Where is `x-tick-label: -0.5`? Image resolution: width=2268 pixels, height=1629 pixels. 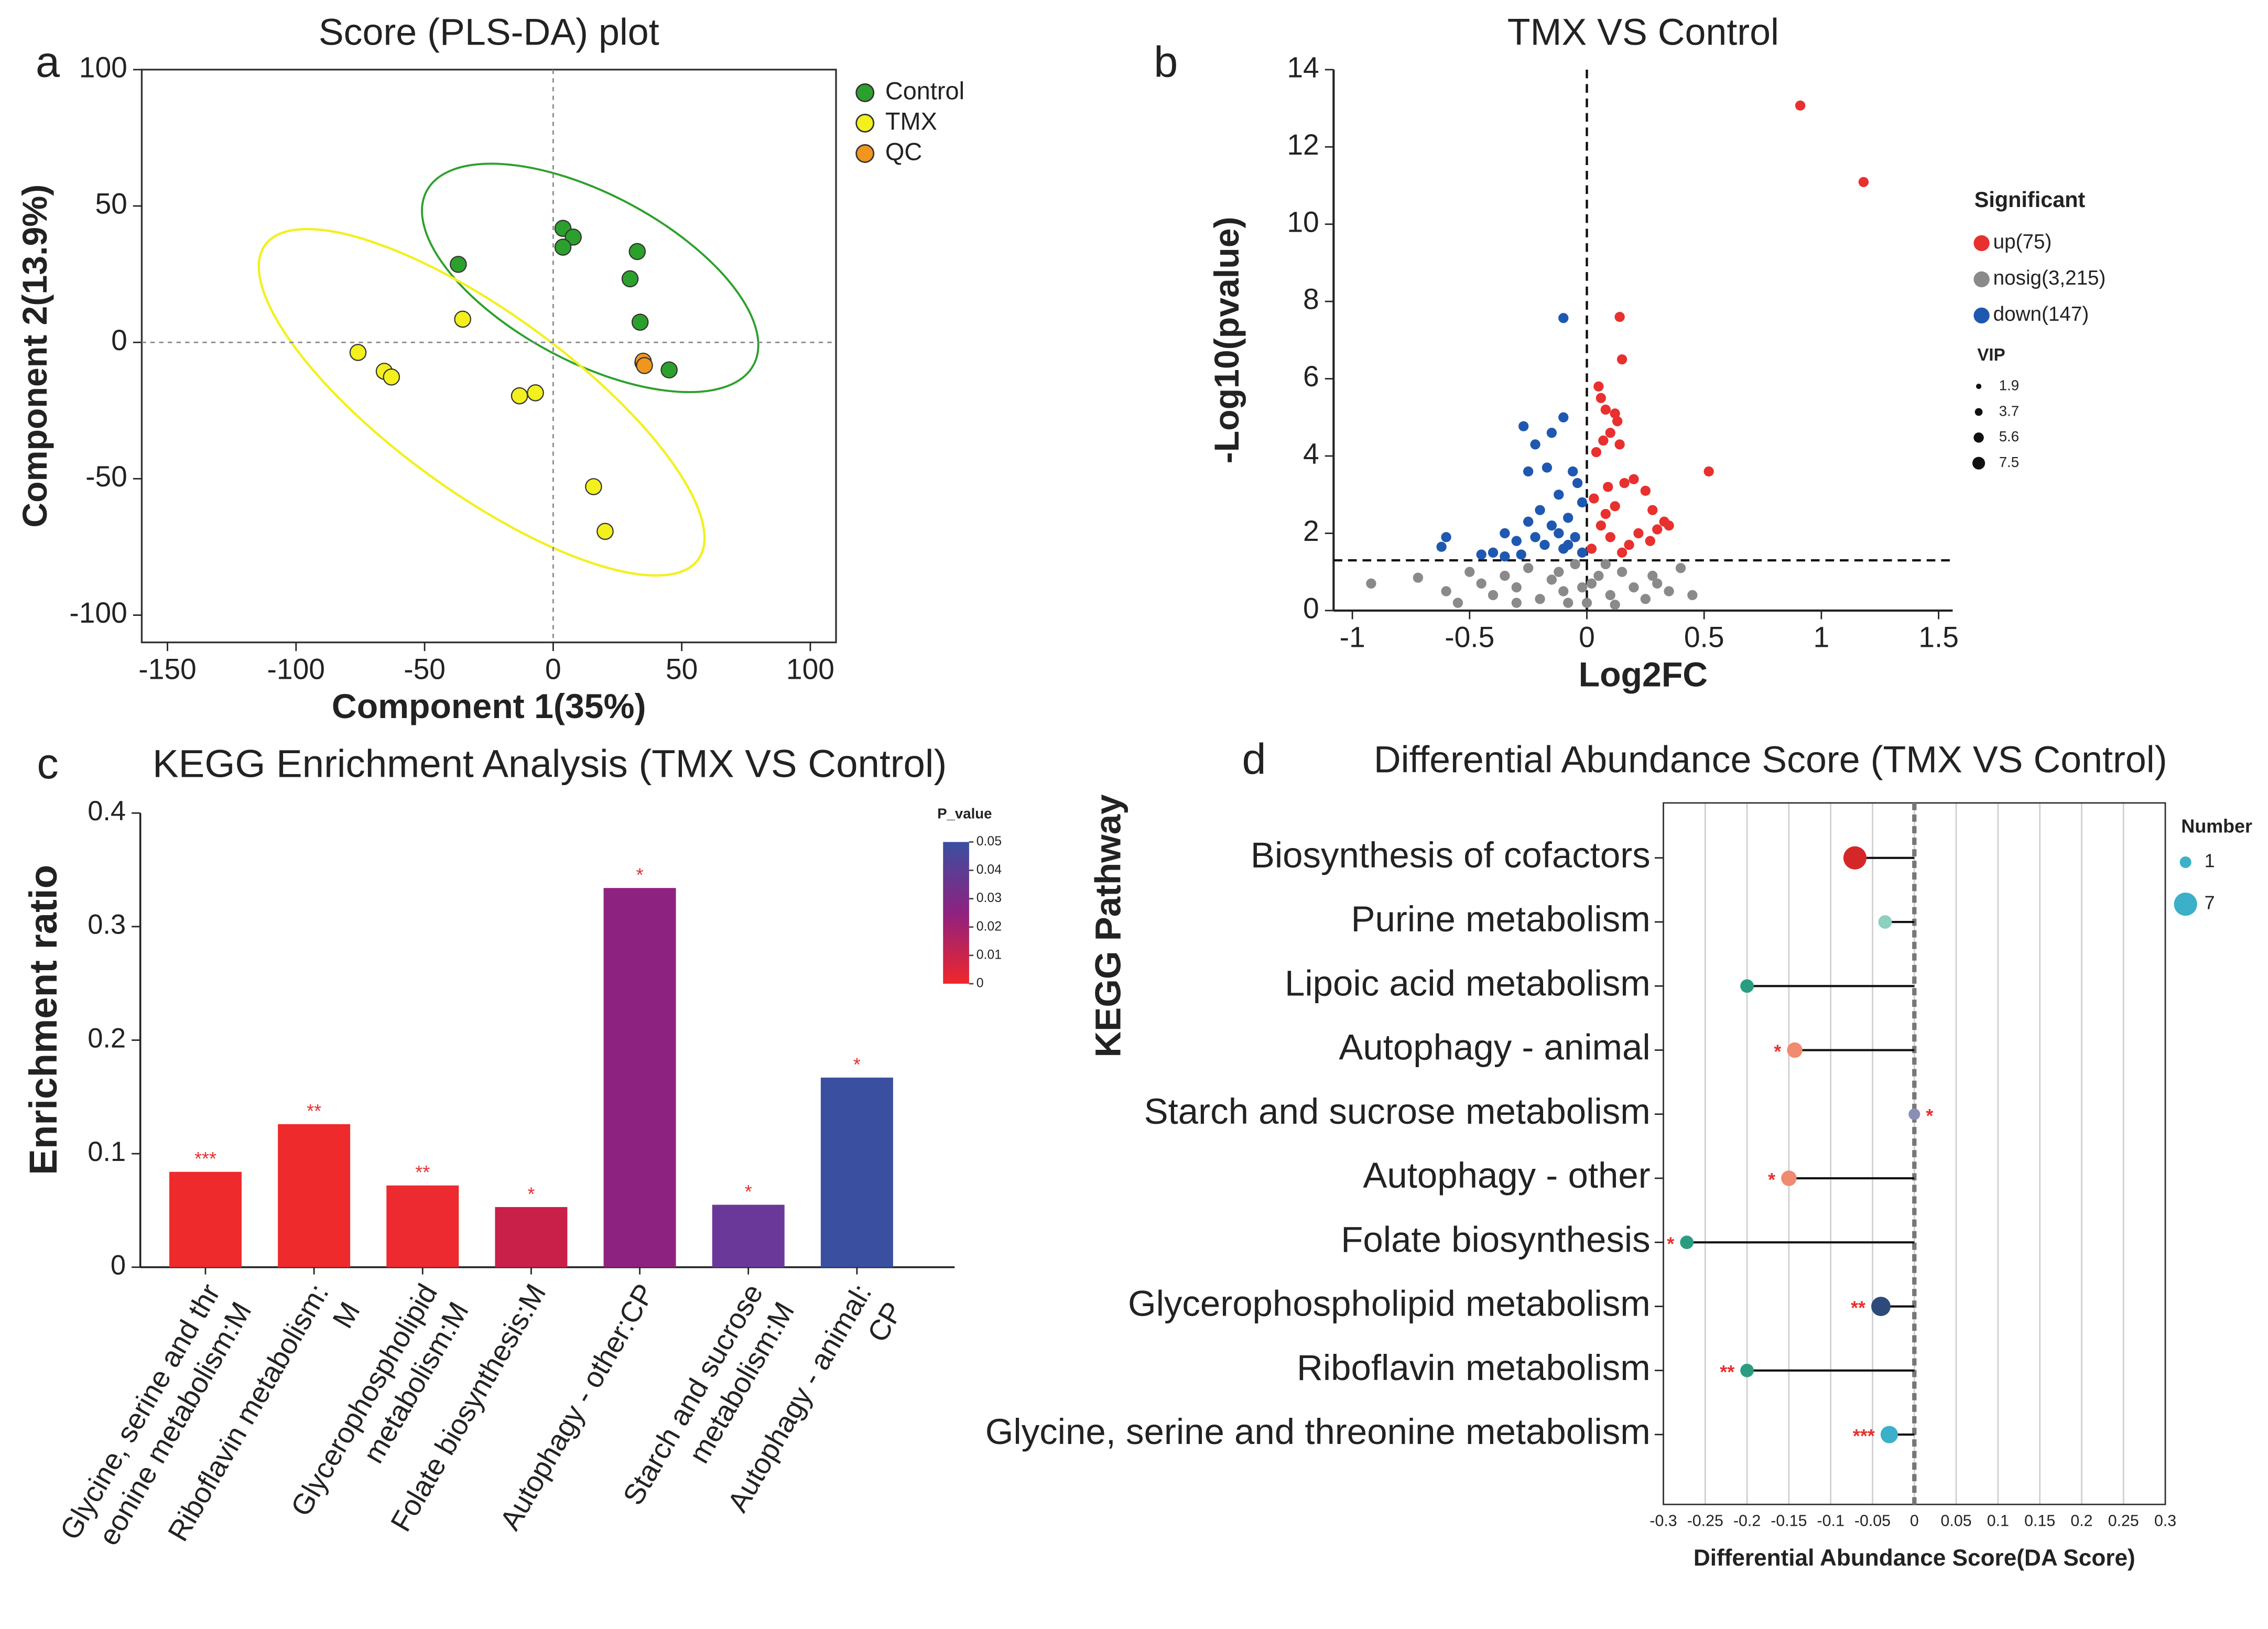 x-tick-label: -0.5 is located at coordinates (1469, 638).